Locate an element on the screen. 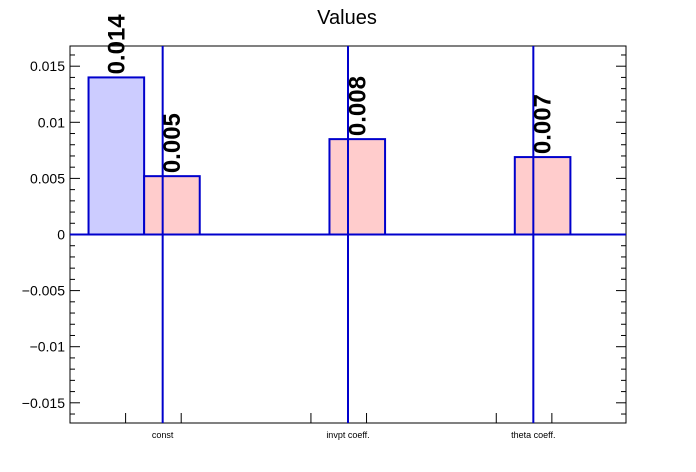 This screenshot has width=696, height=472. data-label: 0.014 is located at coordinates (116, 44).